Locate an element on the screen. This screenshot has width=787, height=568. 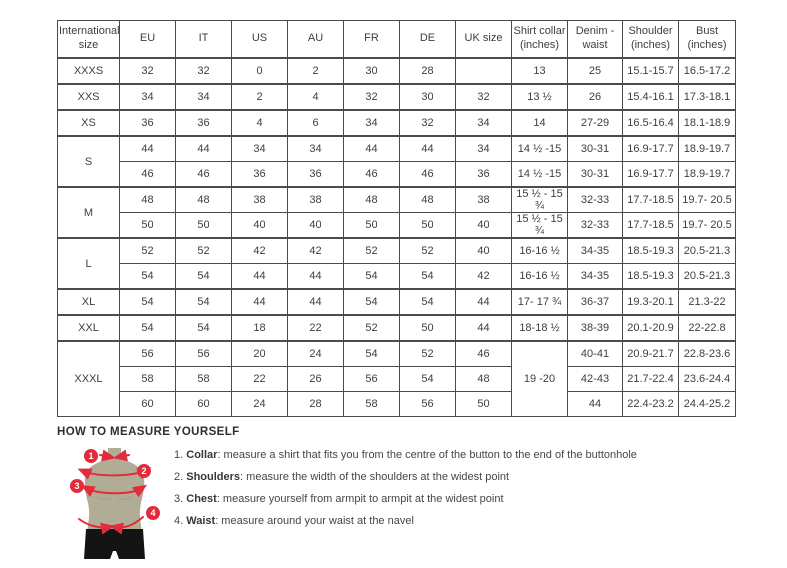
size-cell: 27-29 is located at coordinates (595, 123).